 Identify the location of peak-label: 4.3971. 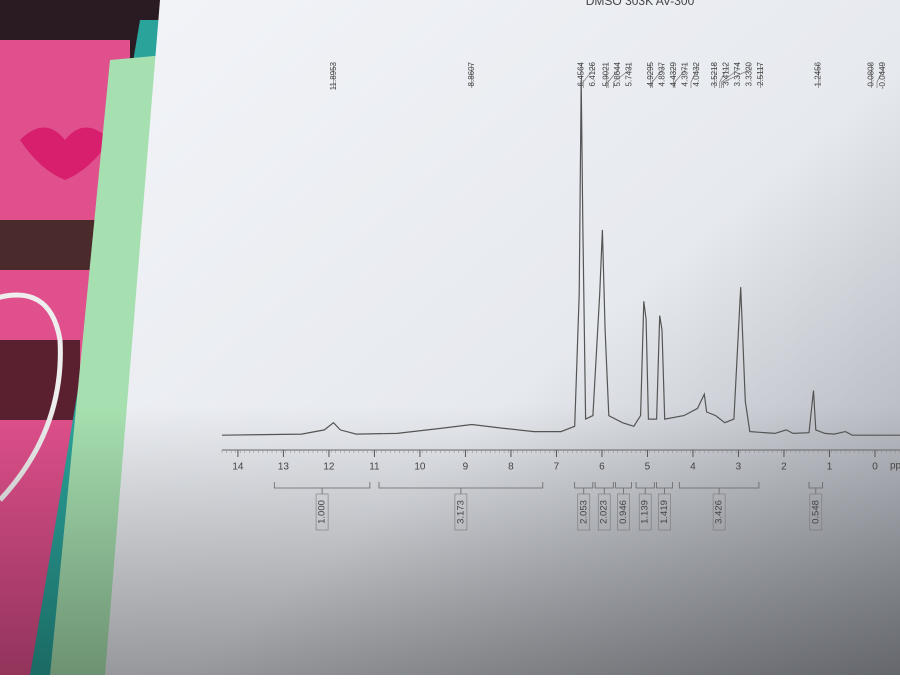
(684, 73).